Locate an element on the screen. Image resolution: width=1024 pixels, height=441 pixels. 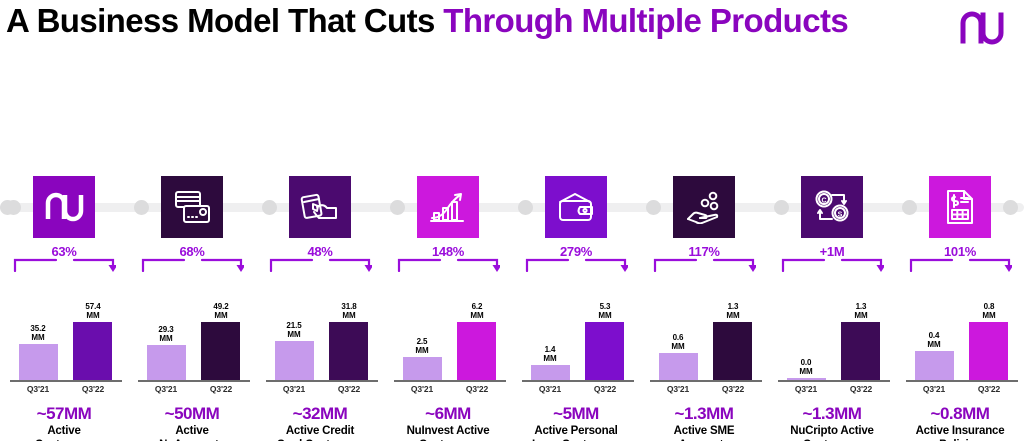
product-tile-nuinvest is located at coordinates (448, 207).